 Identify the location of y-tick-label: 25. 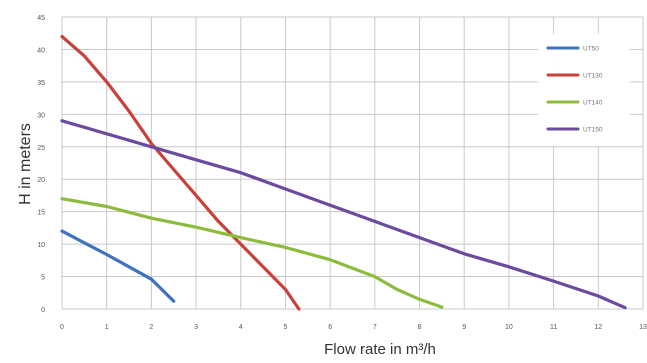
(41, 148).